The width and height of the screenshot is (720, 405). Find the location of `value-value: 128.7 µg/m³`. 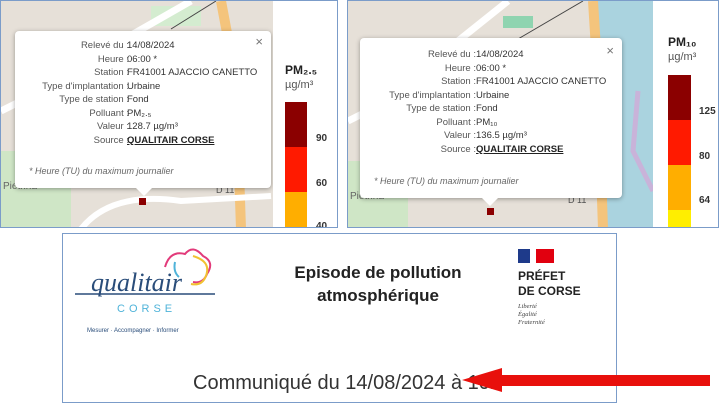

value-value: 128.7 µg/m³ is located at coordinates (152, 126).